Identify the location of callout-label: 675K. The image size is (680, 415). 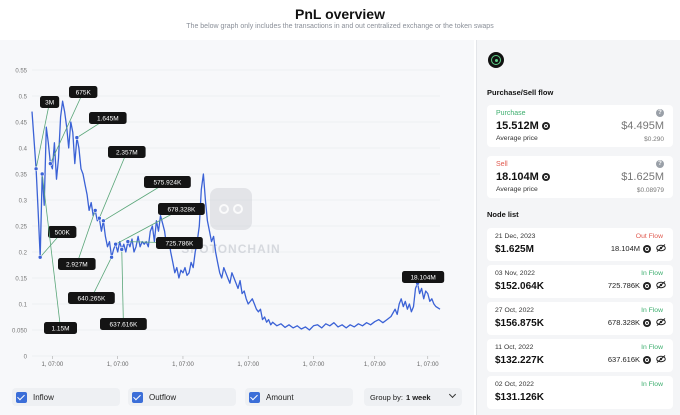
(84, 93).